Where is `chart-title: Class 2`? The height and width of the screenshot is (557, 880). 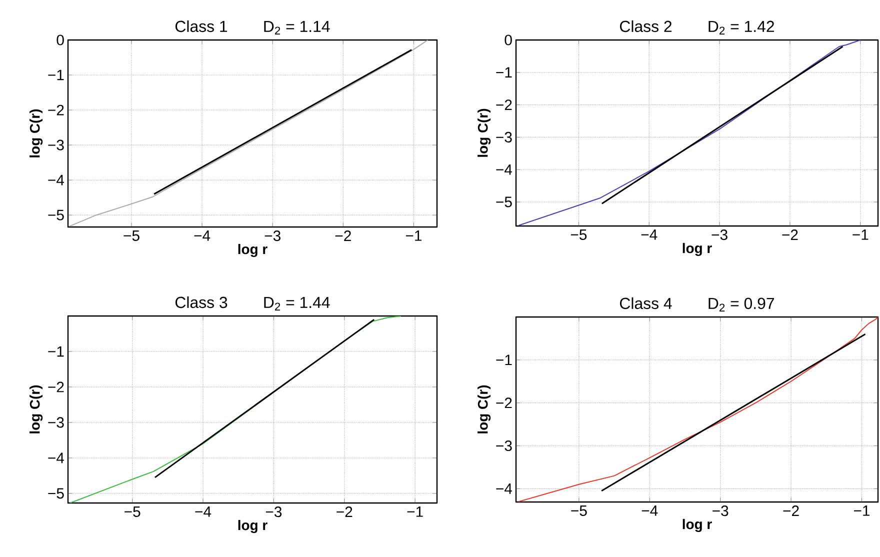 chart-title: Class 2 is located at coordinates (646, 26).